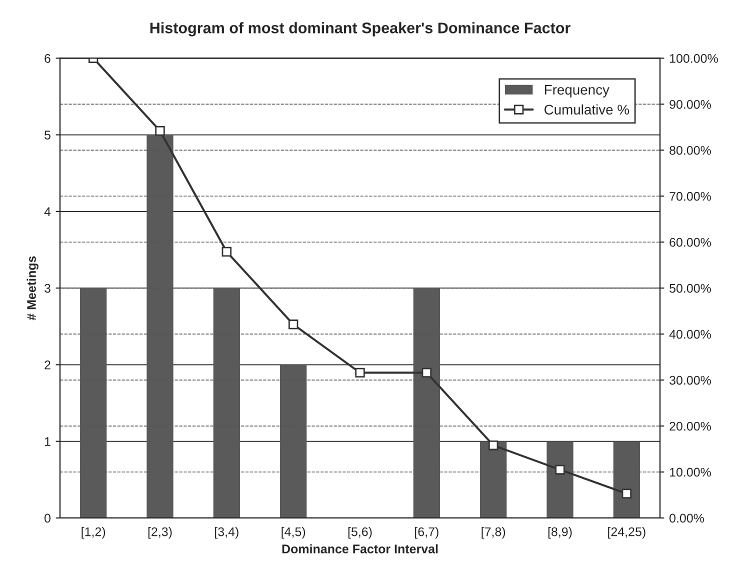 The width and height of the screenshot is (750, 582). I want to click on y2-tick-label: 40.00%, so click(690, 334).